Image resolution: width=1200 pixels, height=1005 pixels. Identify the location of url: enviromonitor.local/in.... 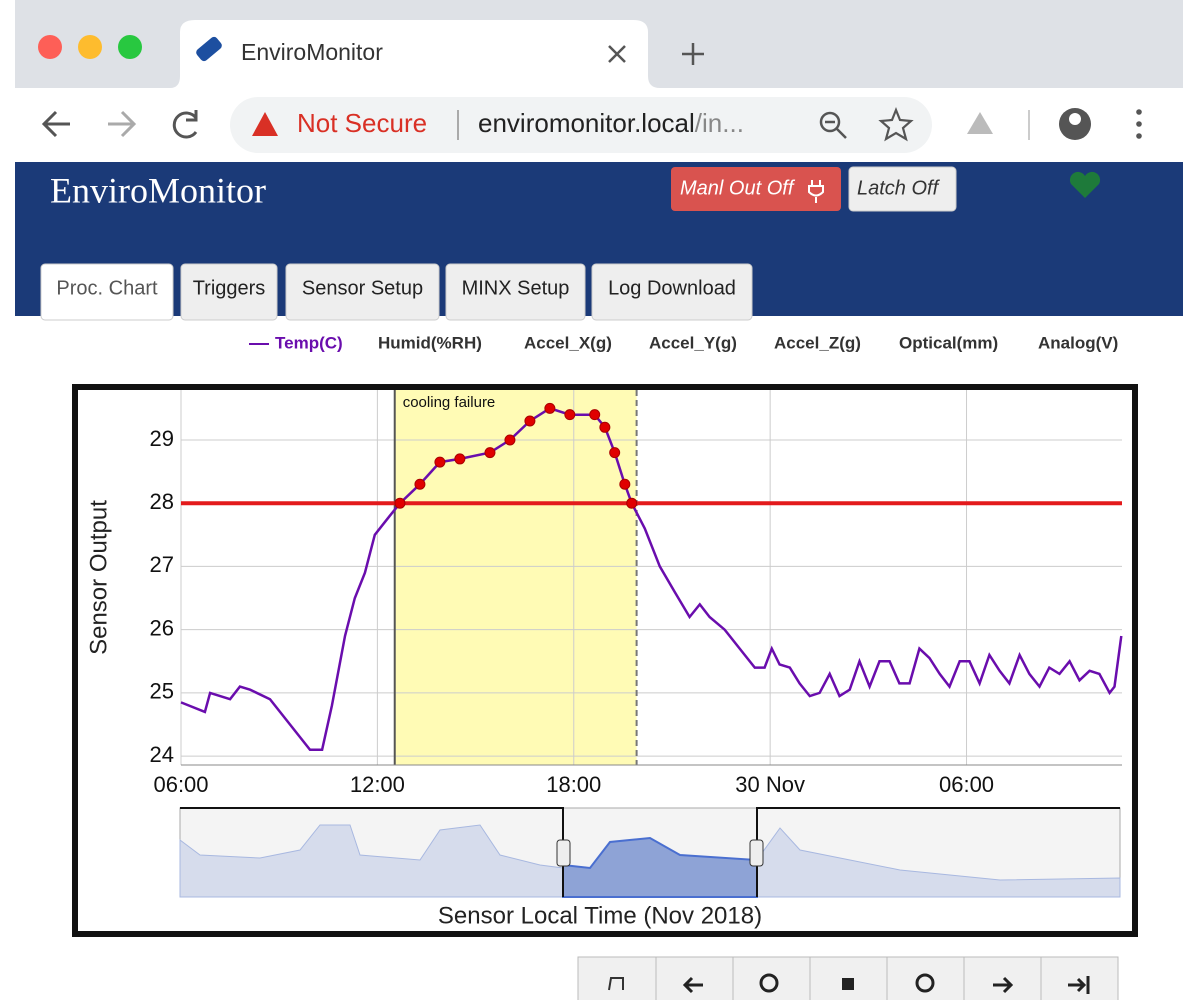
(611, 123).